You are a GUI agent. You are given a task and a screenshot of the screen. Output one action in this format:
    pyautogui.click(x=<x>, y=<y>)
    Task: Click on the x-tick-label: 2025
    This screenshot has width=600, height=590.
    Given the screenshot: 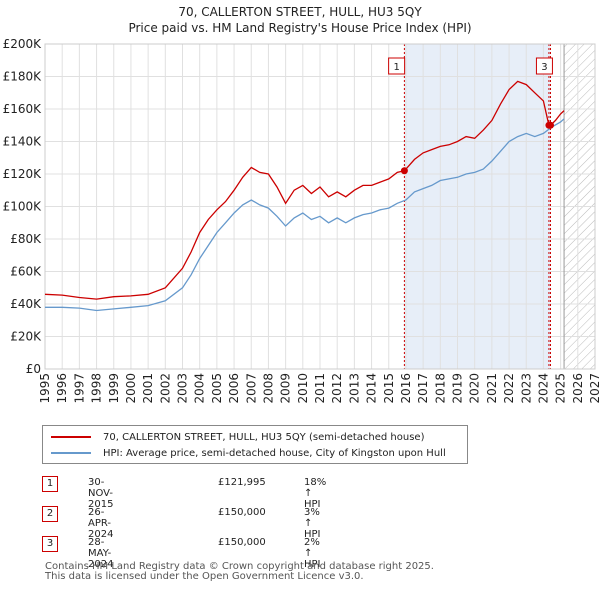 What is the action you would take?
    pyautogui.click(x=561, y=388)
    